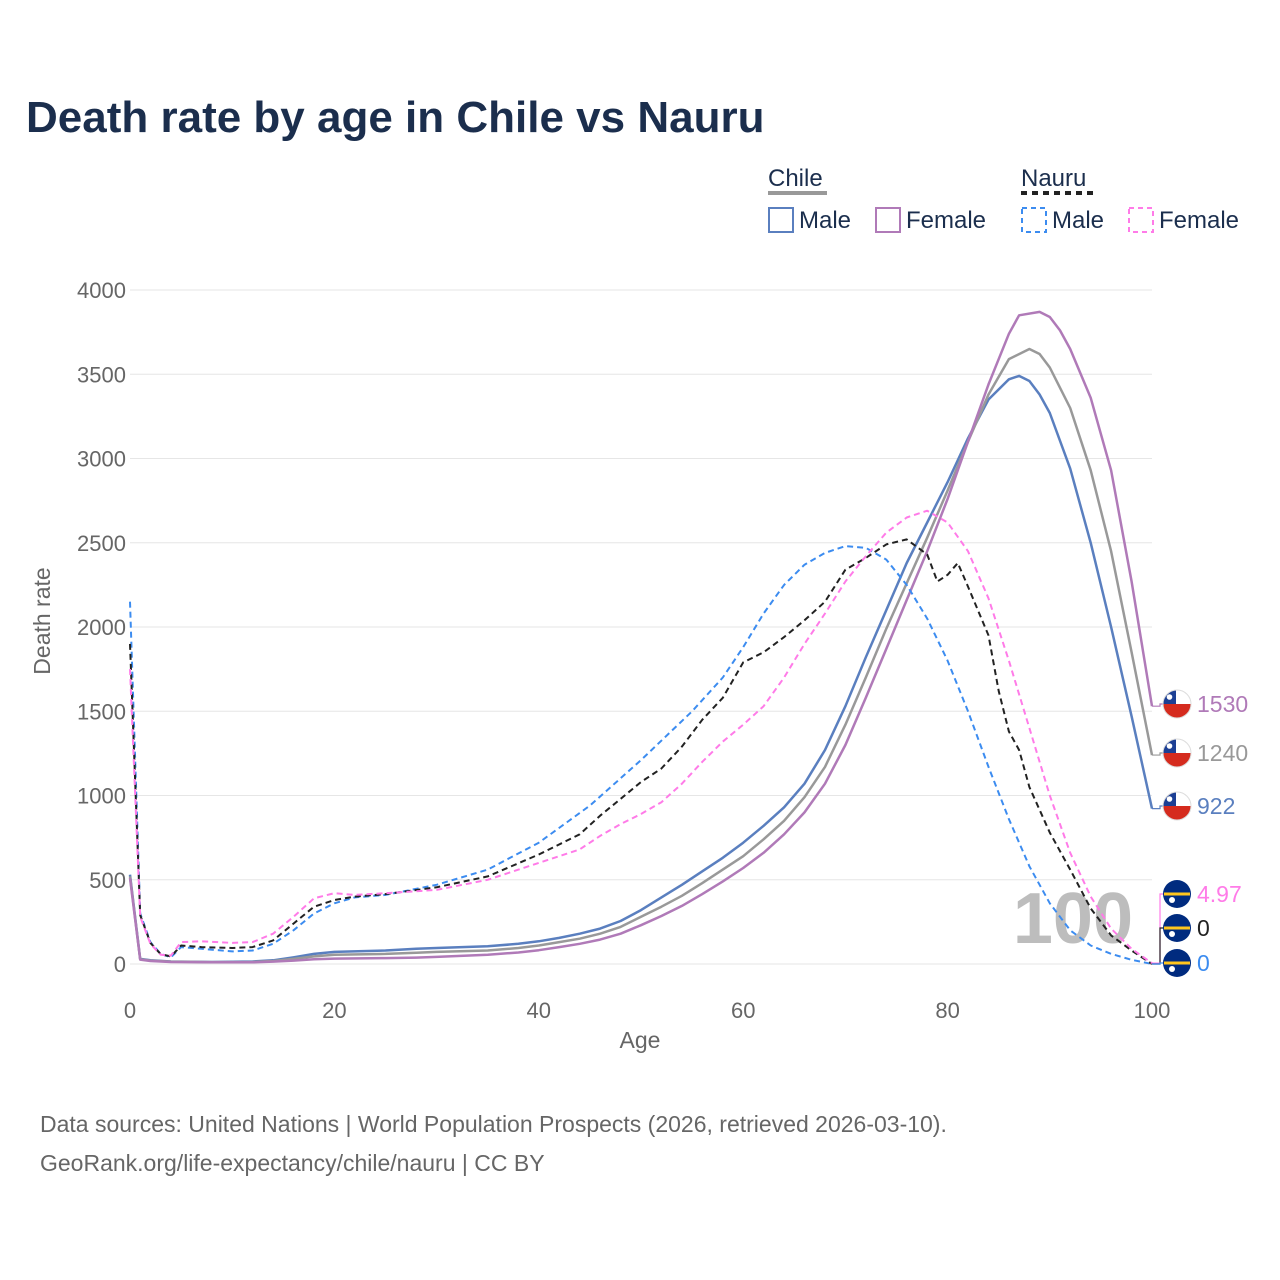  I want to click on x-tick-label: 100, so click(1152, 1010).